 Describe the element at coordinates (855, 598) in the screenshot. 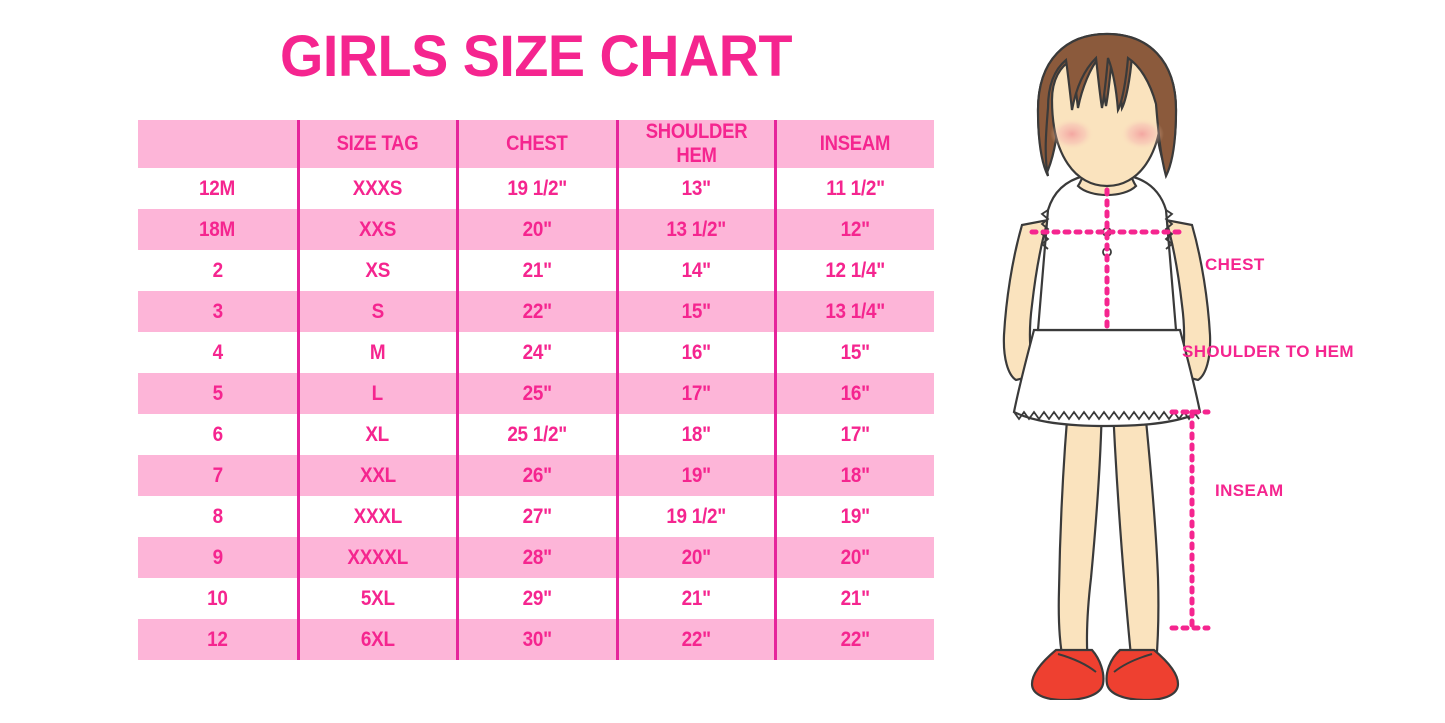

I see `cell-inseam-text: 21"` at that location.